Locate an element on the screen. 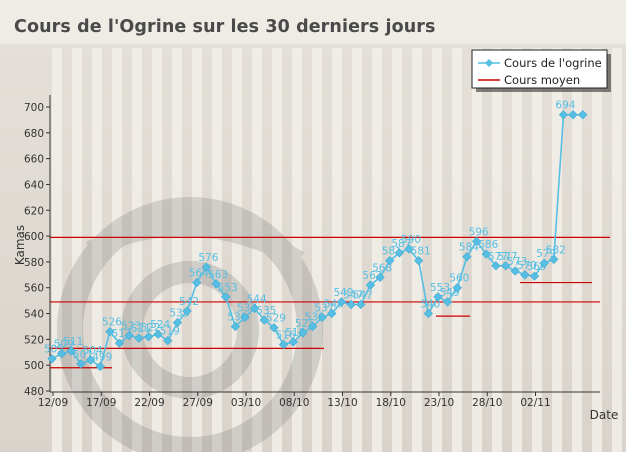 Image resolution: width=626 pixels, height=452 pixels. data-label: 568 is located at coordinates (382, 268).